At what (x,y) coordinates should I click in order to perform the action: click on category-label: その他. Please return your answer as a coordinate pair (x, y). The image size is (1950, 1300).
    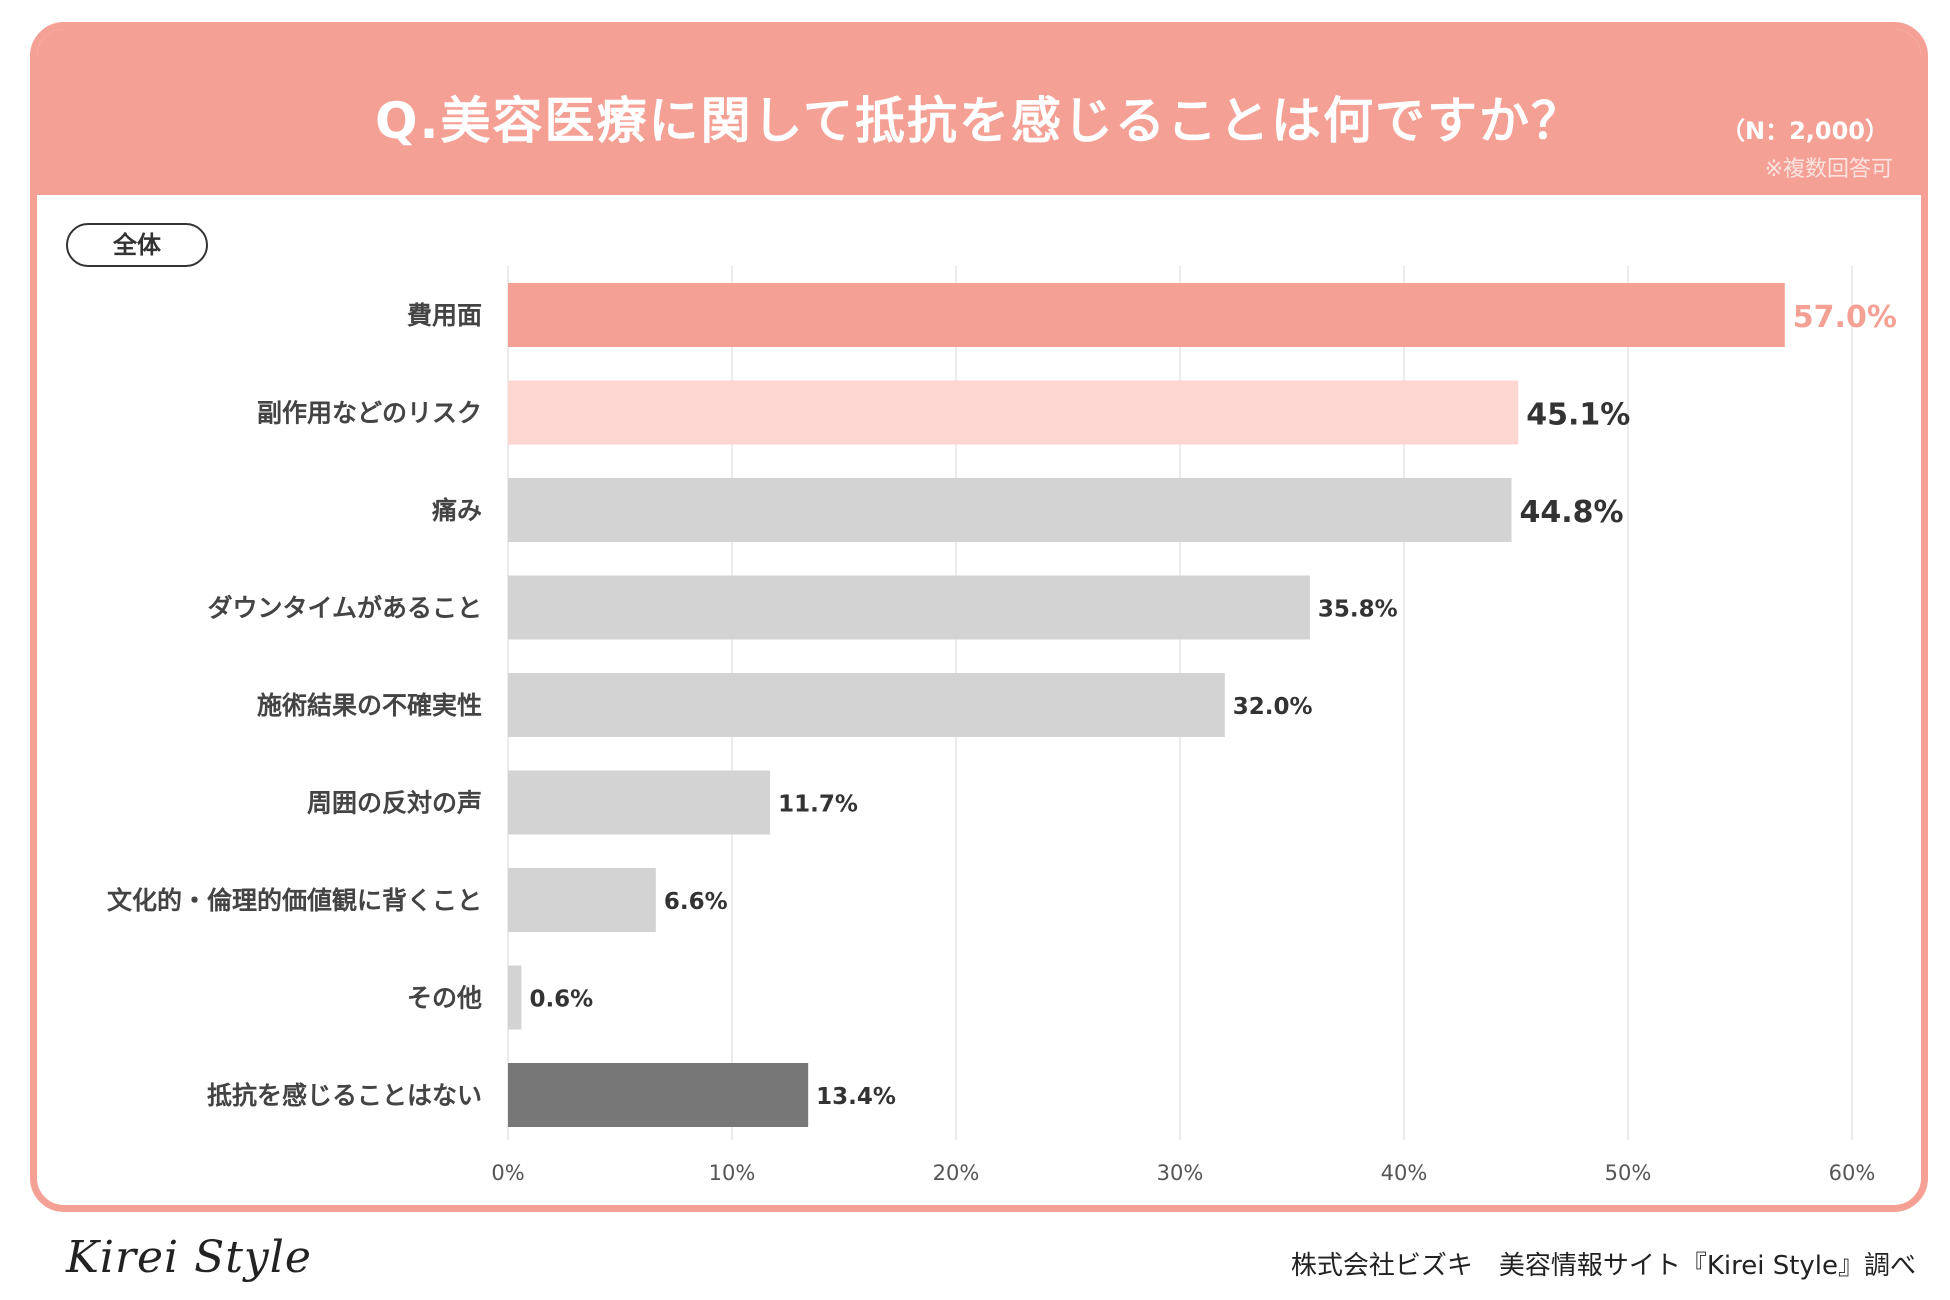
    Looking at the image, I should click on (444, 998).